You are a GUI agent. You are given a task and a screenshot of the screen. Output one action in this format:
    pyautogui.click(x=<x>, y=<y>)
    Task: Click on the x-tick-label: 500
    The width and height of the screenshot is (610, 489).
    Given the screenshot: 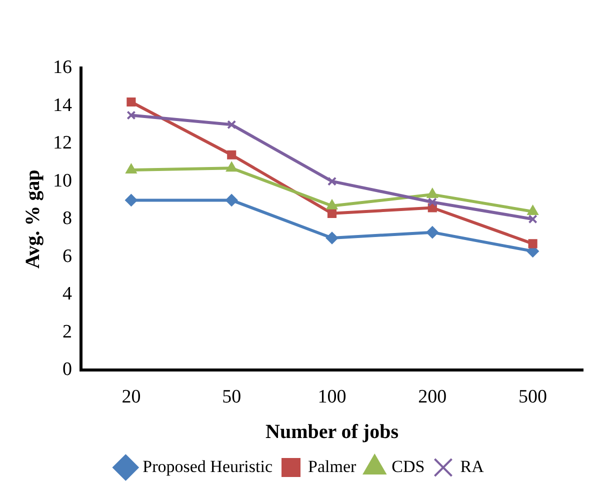 What is the action you would take?
    pyautogui.click(x=533, y=397)
    